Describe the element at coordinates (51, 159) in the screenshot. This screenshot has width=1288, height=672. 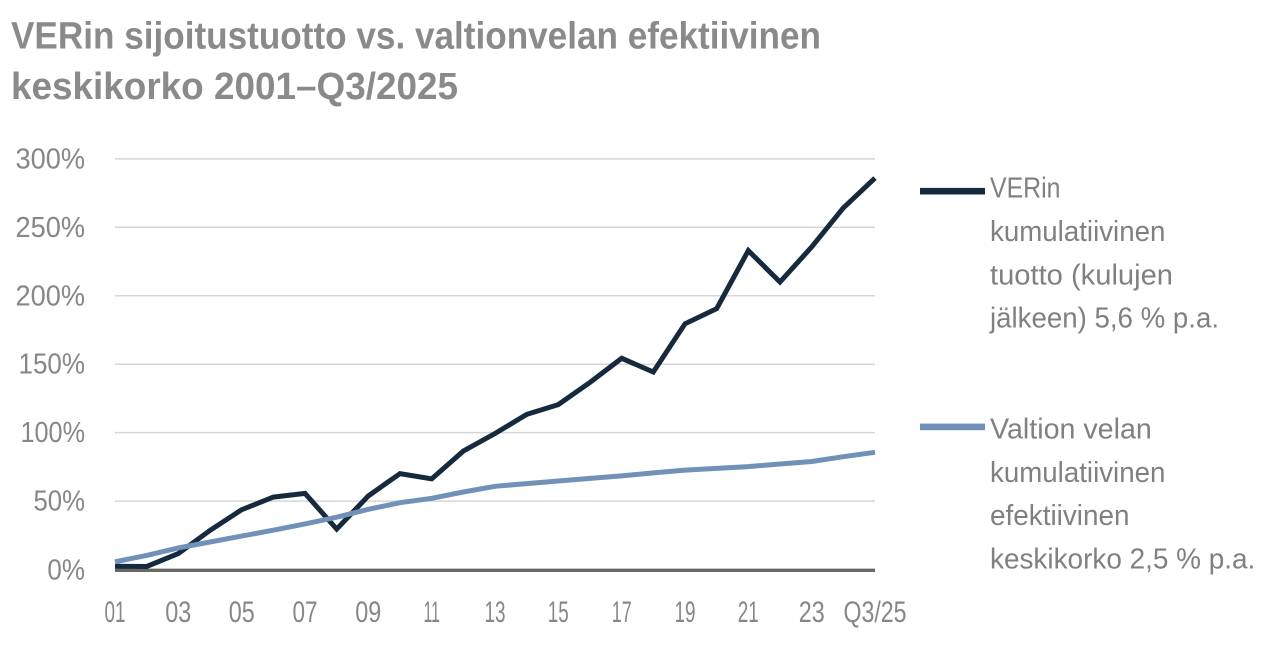
I see `svg-text: 300%` at that location.